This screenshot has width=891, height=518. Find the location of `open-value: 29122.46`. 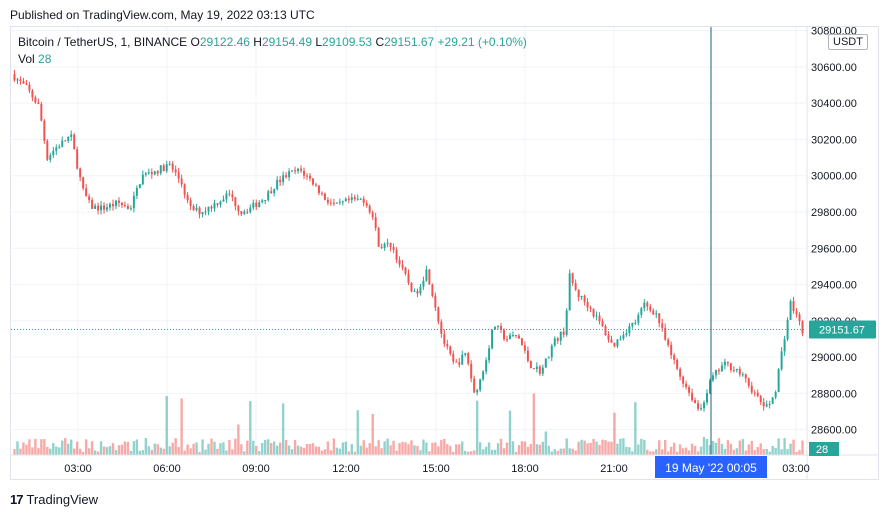

open-value: 29122.46 is located at coordinates (224, 42).